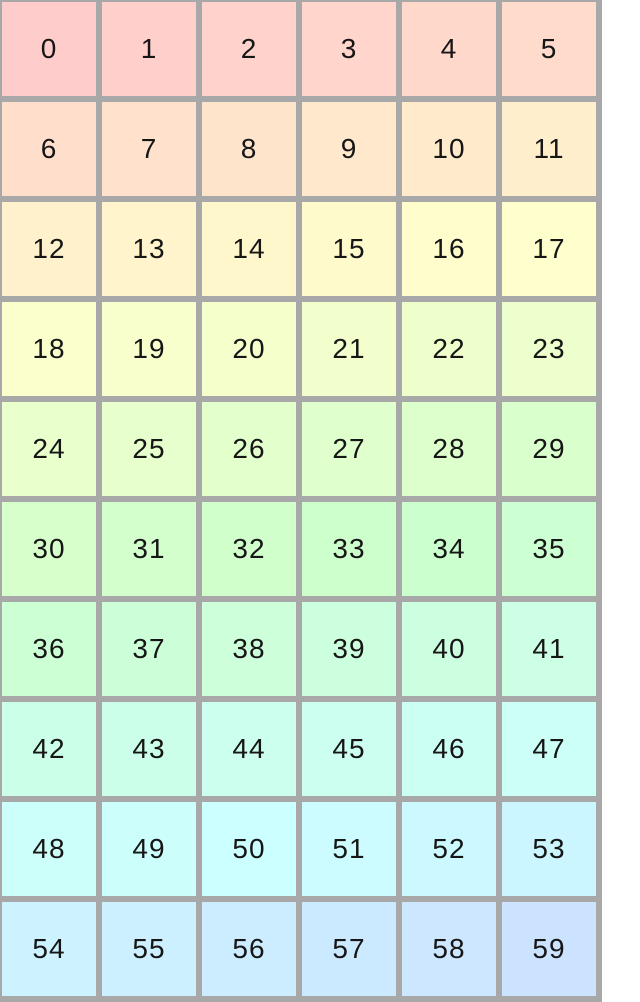  What do you see at coordinates (349, 349) in the screenshot?
I see `grid-cell-21: 21` at bounding box center [349, 349].